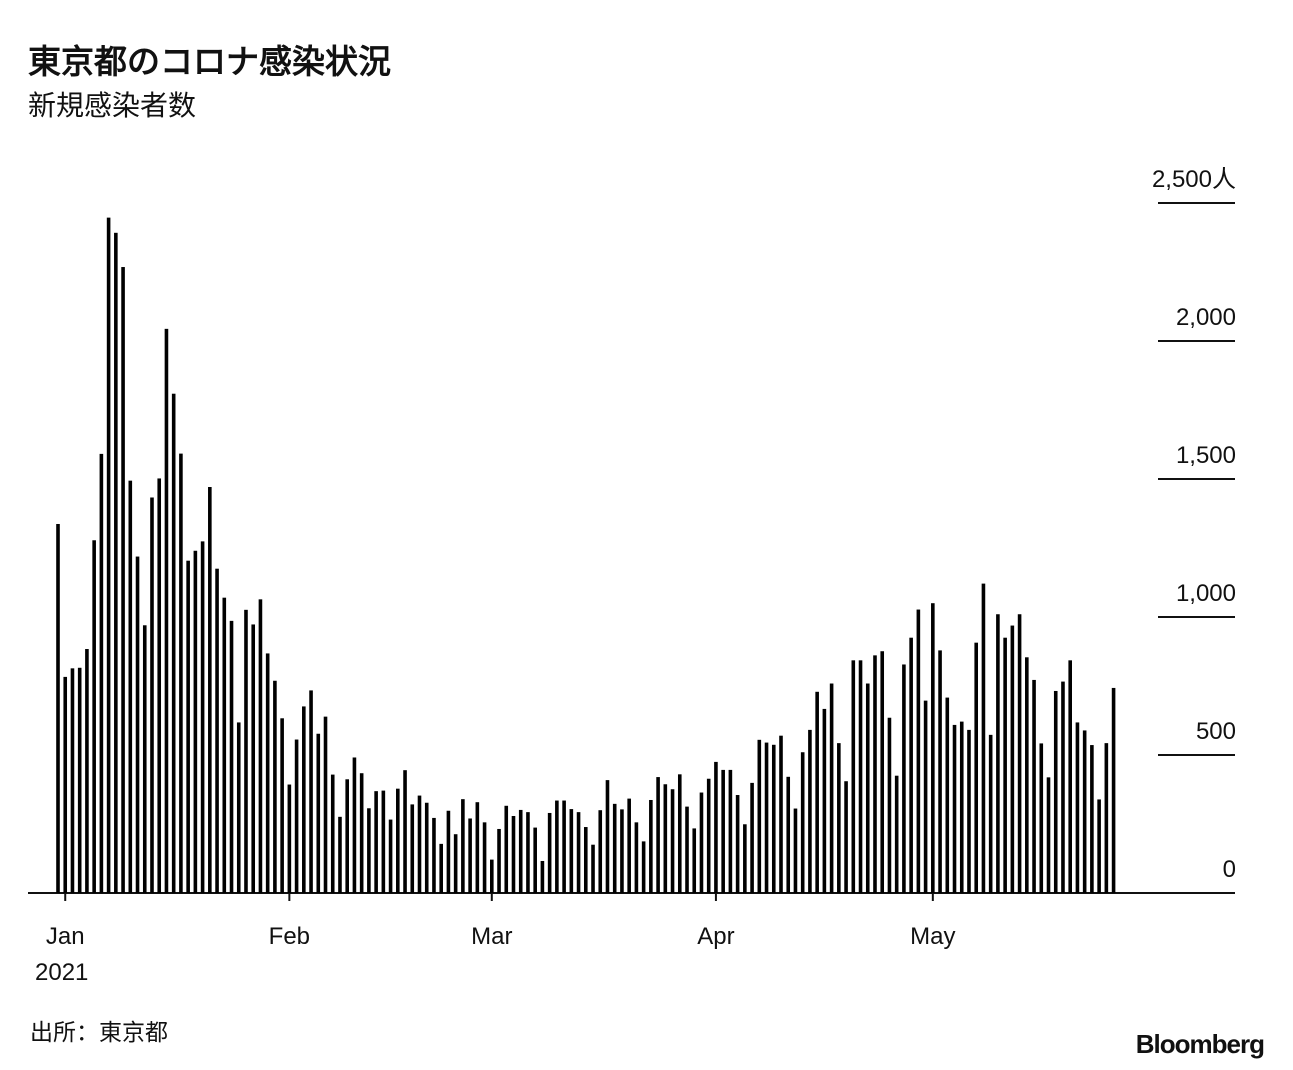 The image size is (1293, 1070). Describe the element at coordinates (99, 1032) in the screenshot. I see `source: 出所：東京都` at that location.